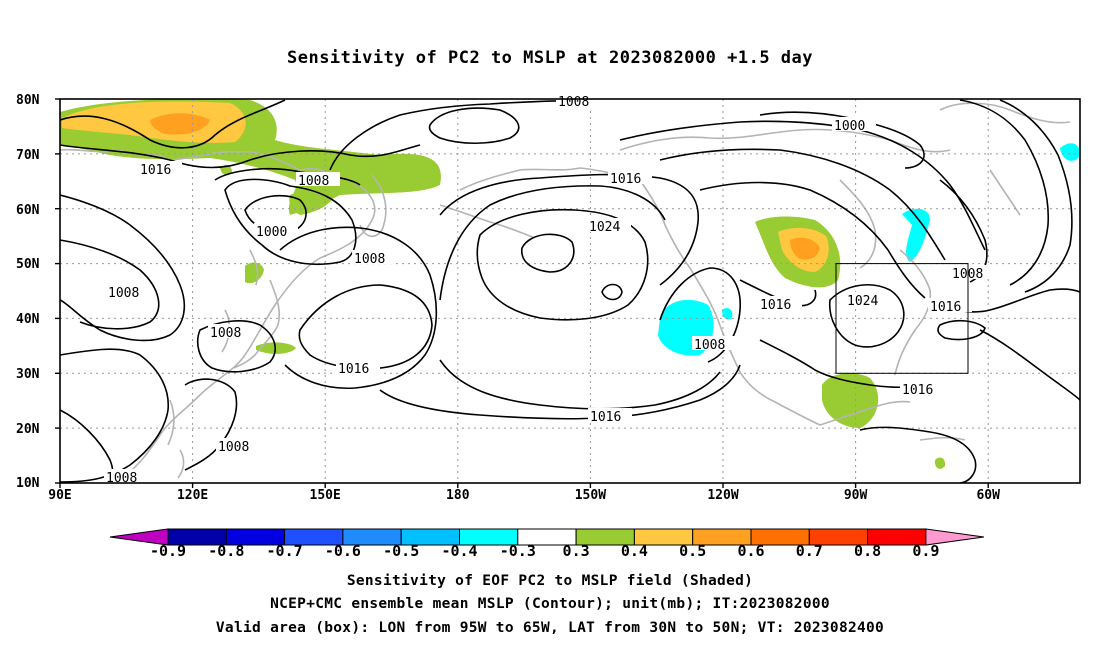 The width and height of the screenshot is (1100, 650). I want to click on coast-philippines, so click(176, 439).